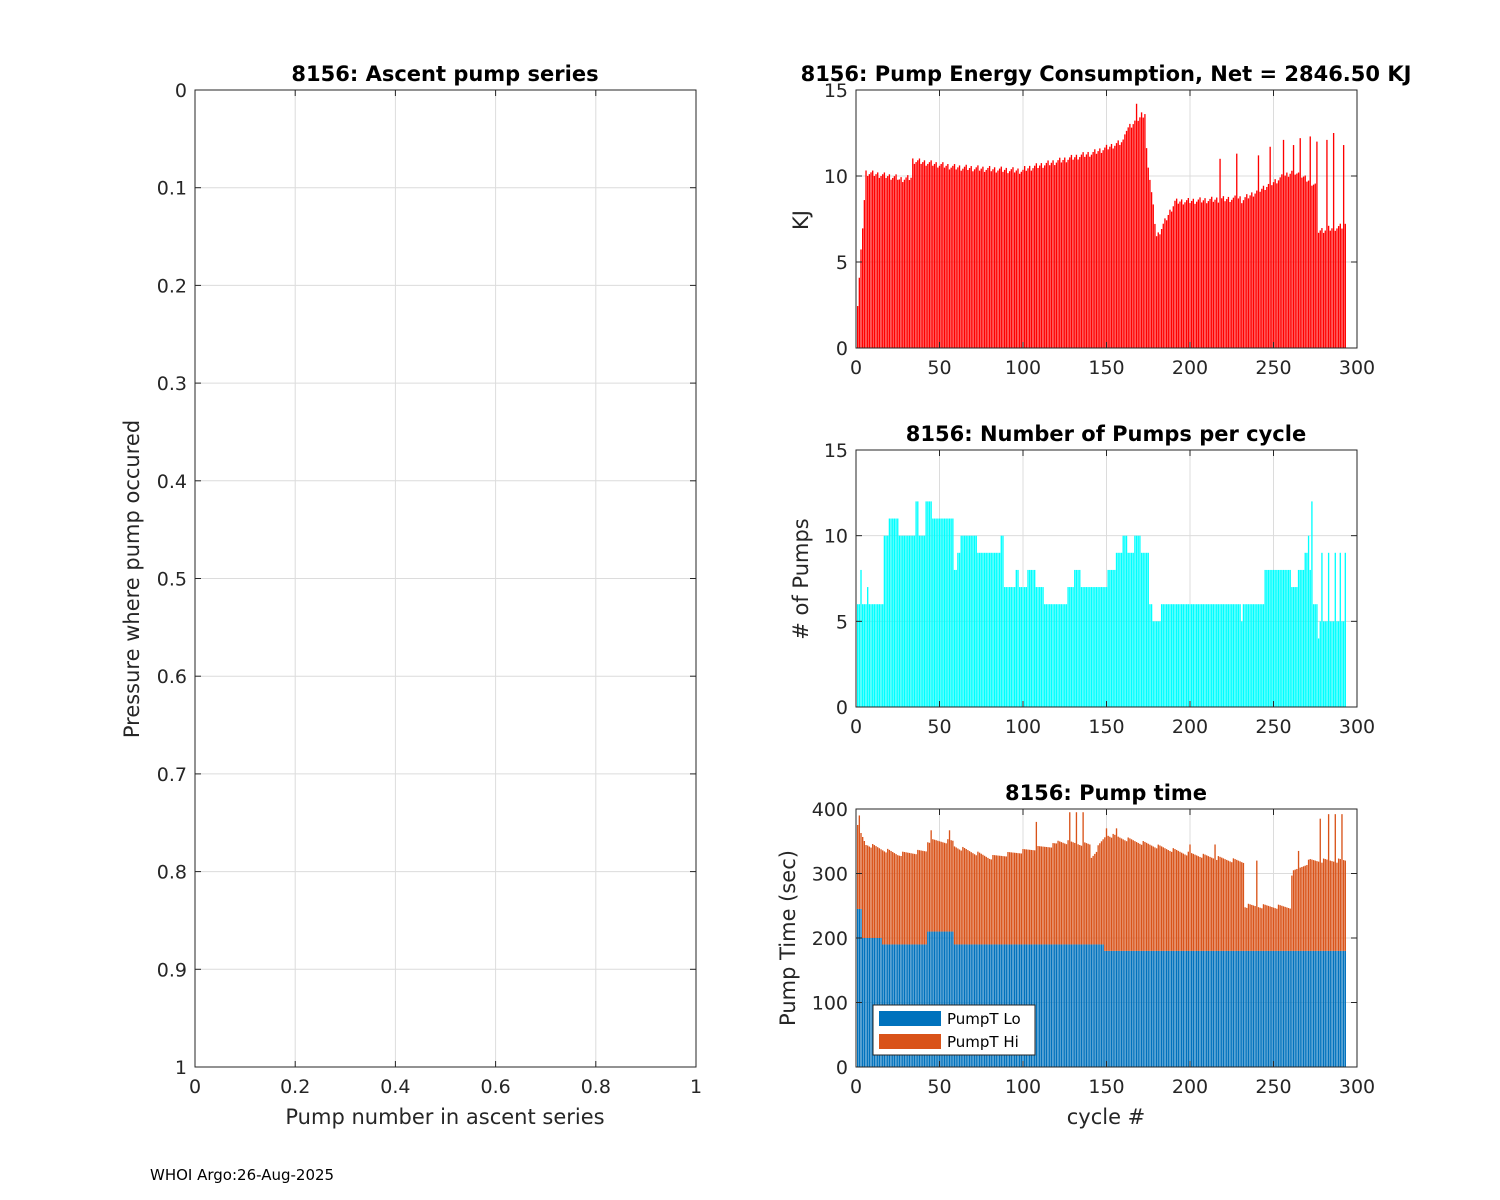 The image size is (1500, 1200). What do you see at coordinates (172, 580) in the screenshot?
I see `ascent-ytick-label: 0.5` at bounding box center [172, 580].